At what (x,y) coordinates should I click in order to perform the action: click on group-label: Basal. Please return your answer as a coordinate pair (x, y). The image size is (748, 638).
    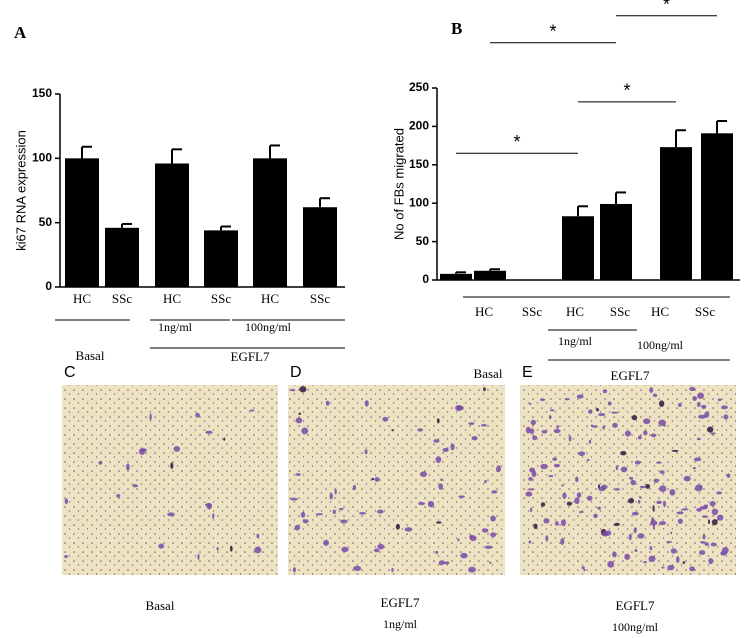
    Looking at the image, I should click on (90, 355).